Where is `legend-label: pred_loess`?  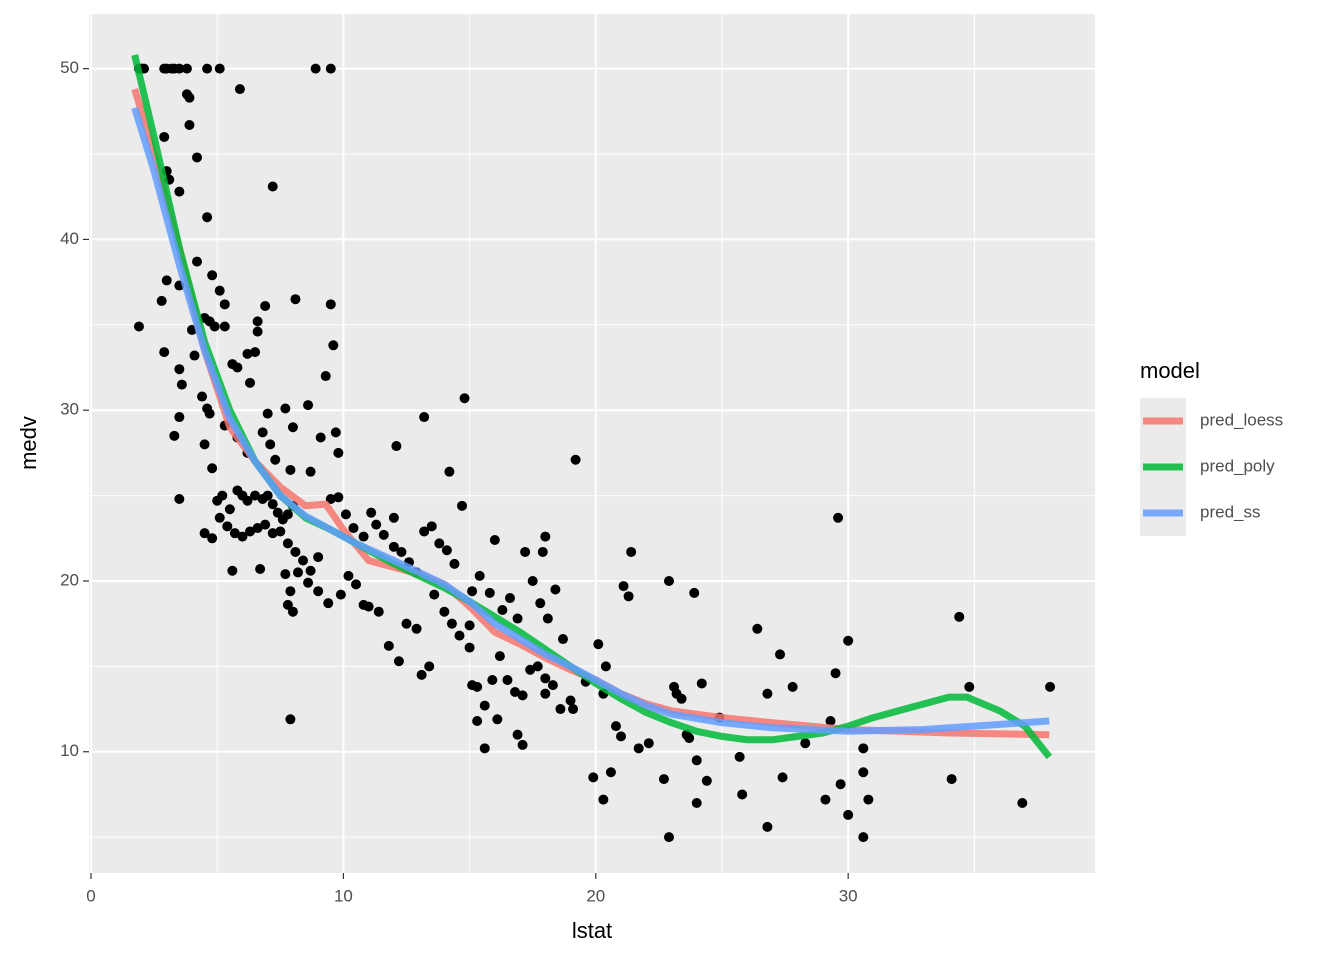
legend-label: pred_loess is located at coordinates (1241, 419).